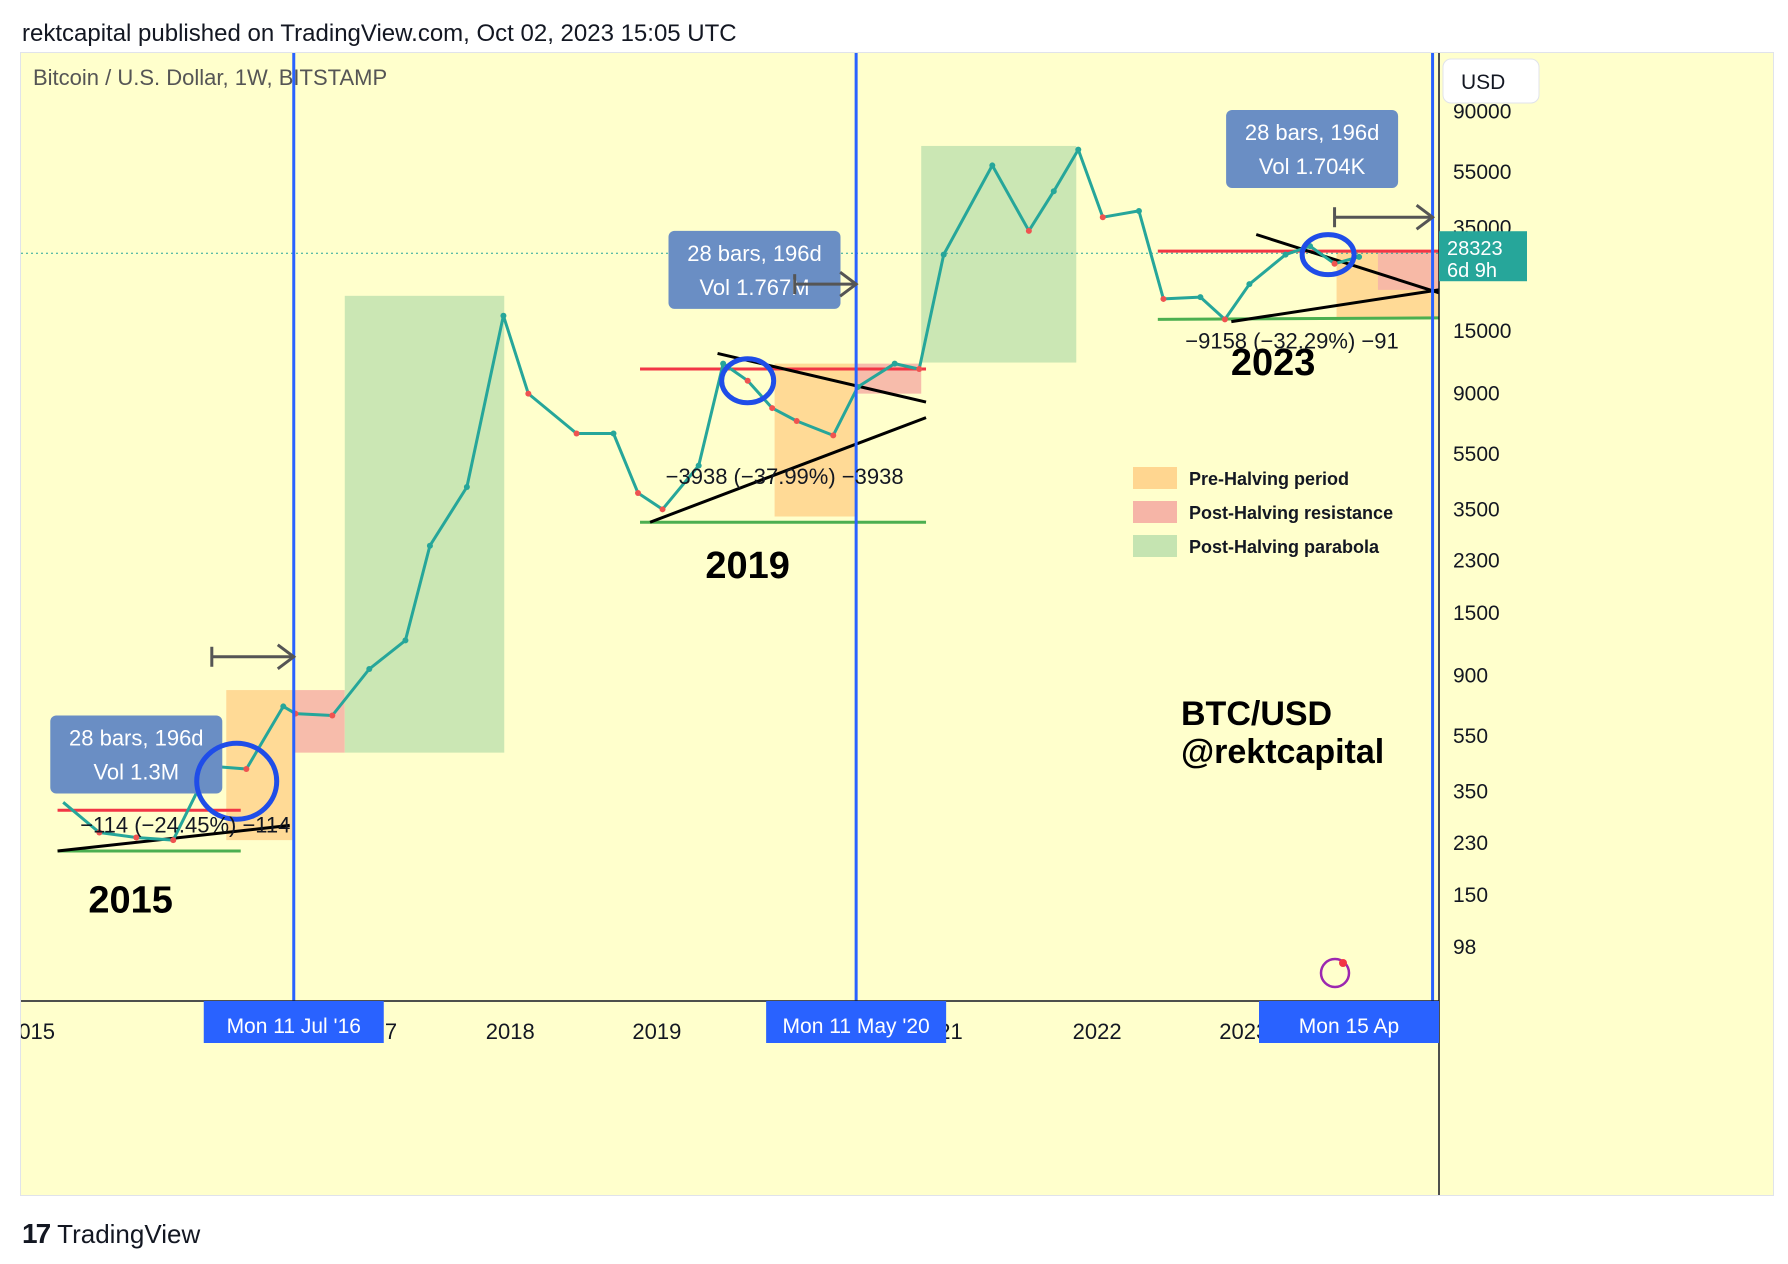  I want to click on halving-date-label: Mon 11 May '20, so click(856, 1026).